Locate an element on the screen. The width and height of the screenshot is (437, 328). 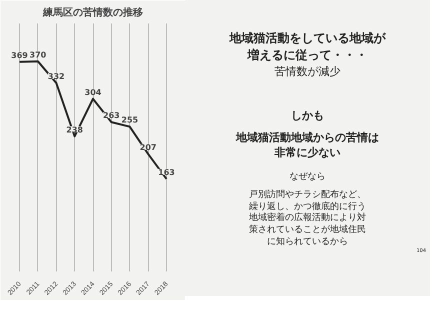
text: 戸別訪問やチラシ配布など、繰り返し、かつ徹底的に行う地域密着の広報活動により対策されていることが地域住民に知られているから is located at coordinates (307, 219).